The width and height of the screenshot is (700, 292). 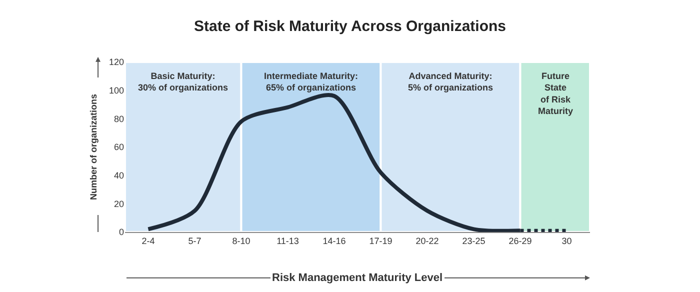 I want to click on y-tick-label: 100, so click(x=116, y=90).